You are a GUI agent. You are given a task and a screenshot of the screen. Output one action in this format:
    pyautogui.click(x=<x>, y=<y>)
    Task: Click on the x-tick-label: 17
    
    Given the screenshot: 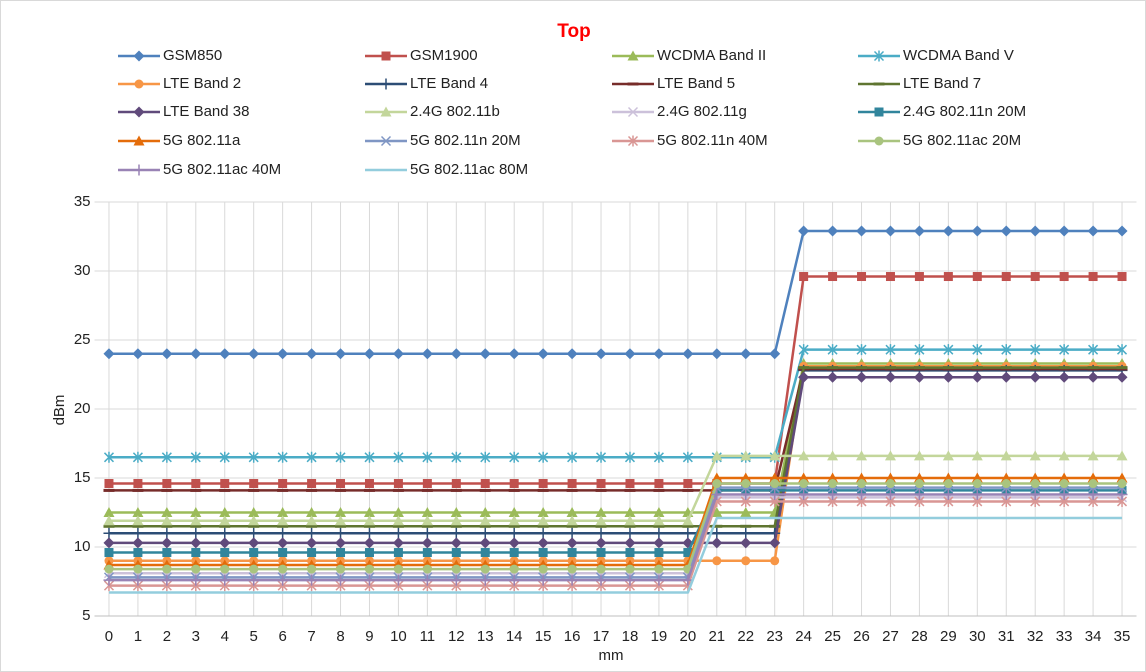 What is the action you would take?
    pyautogui.click(x=601, y=636)
    